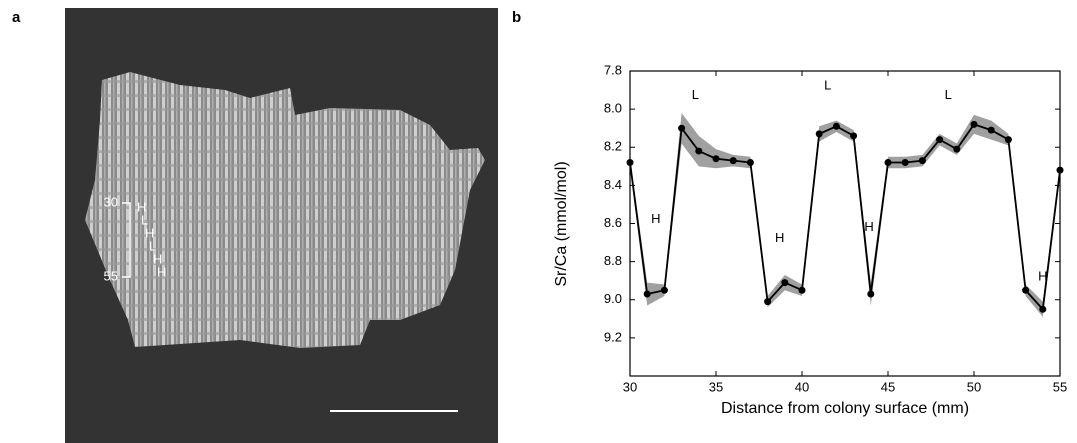  What do you see at coordinates (613, 146) in the screenshot?
I see `y-tick-label: 8.2` at bounding box center [613, 146].